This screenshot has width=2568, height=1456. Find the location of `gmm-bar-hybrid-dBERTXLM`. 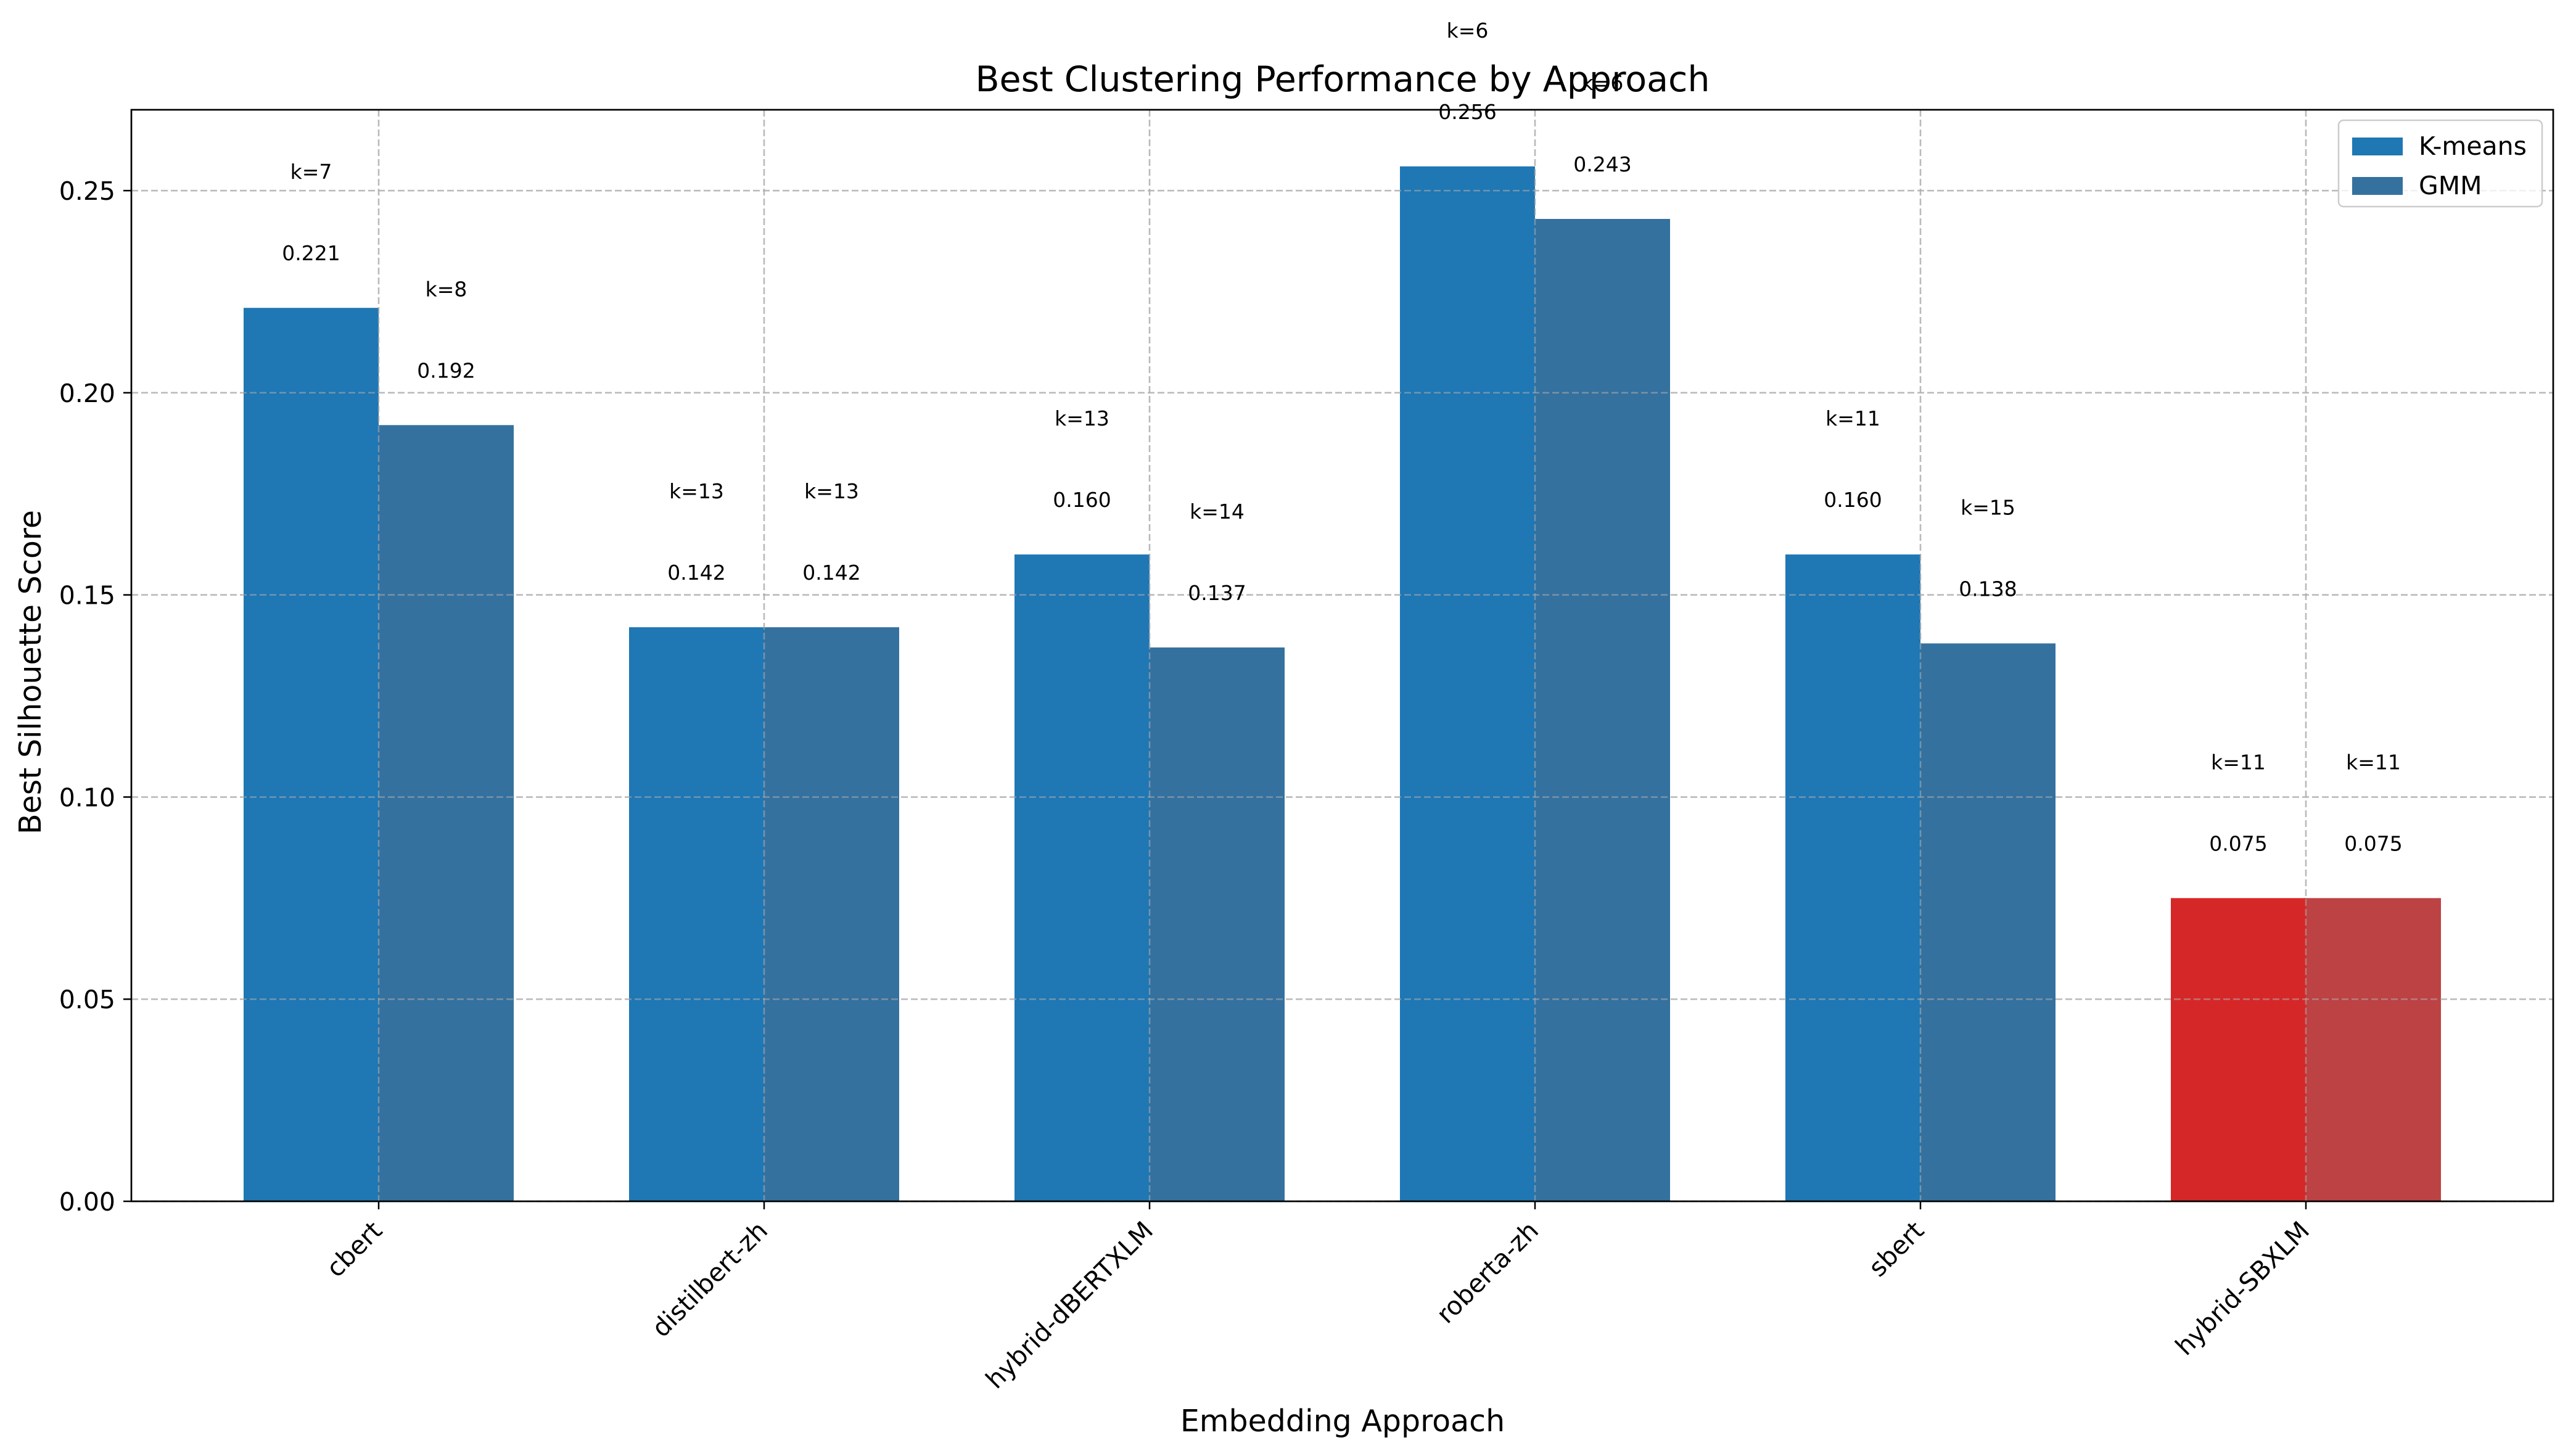

gmm-bar-hybrid-dBERTXLM is located at coordinates (1217, 924).